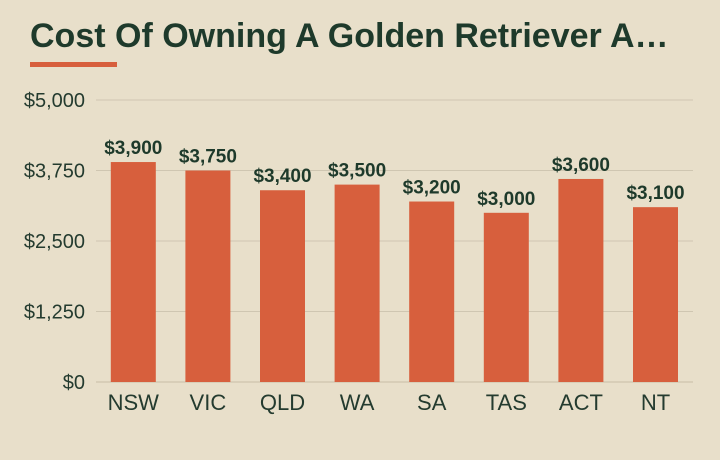 The height and width of the screenshot is (460, 720). Describe the element at coordinates (134, 402) in the screenshot. I see `x-tick-label: NSW` at that location.